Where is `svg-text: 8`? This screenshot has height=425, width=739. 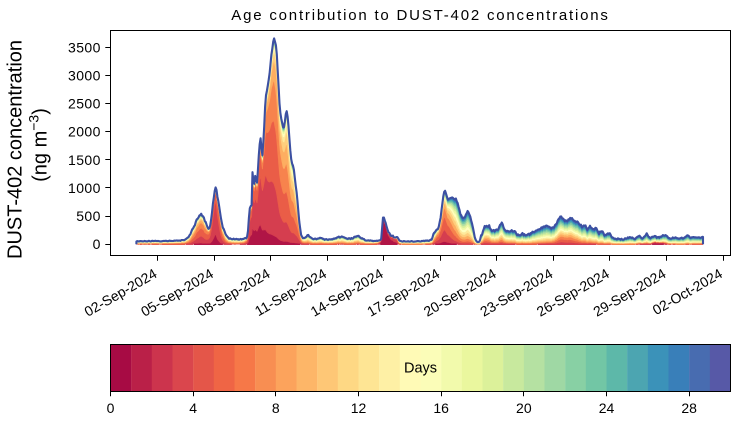 svg-text: 8 is located at coordinates (276, 408).